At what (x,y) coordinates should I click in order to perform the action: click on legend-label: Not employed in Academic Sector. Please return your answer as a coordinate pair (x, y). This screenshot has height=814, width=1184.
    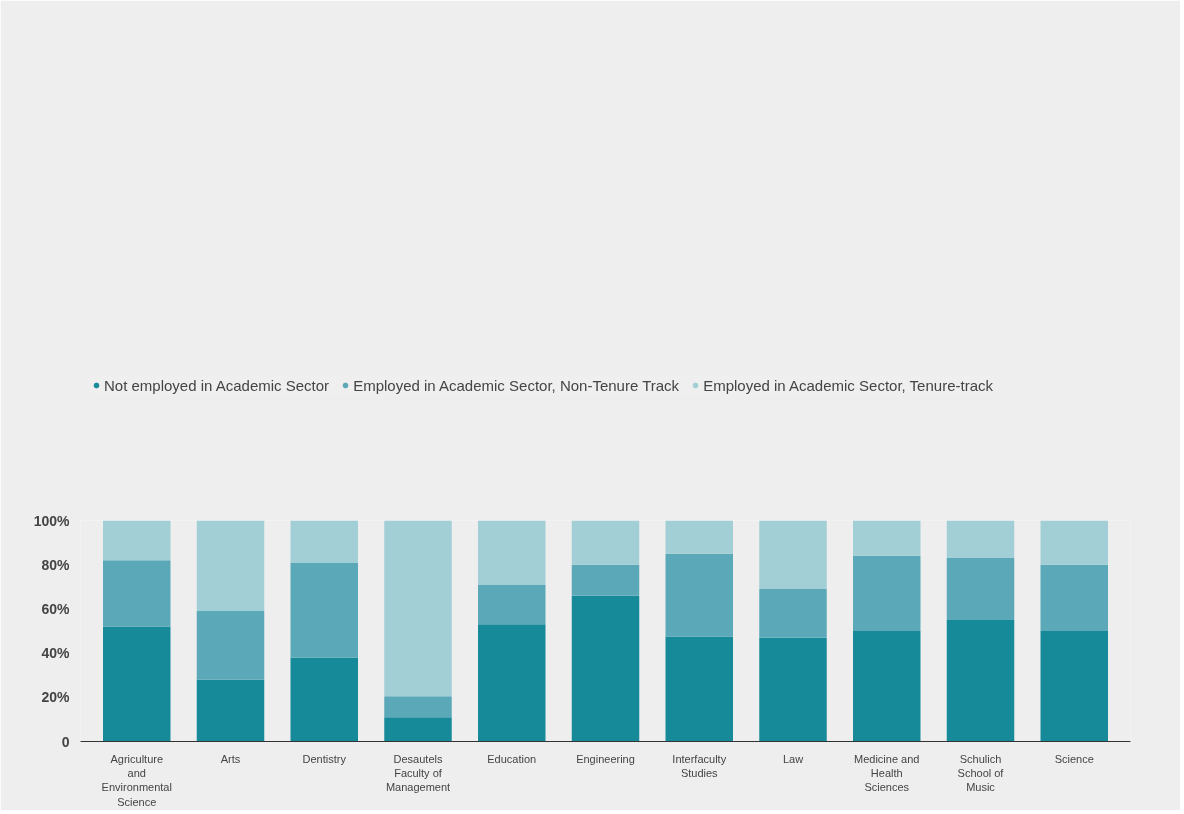
    Looking at the image, I should click on (217, 385).